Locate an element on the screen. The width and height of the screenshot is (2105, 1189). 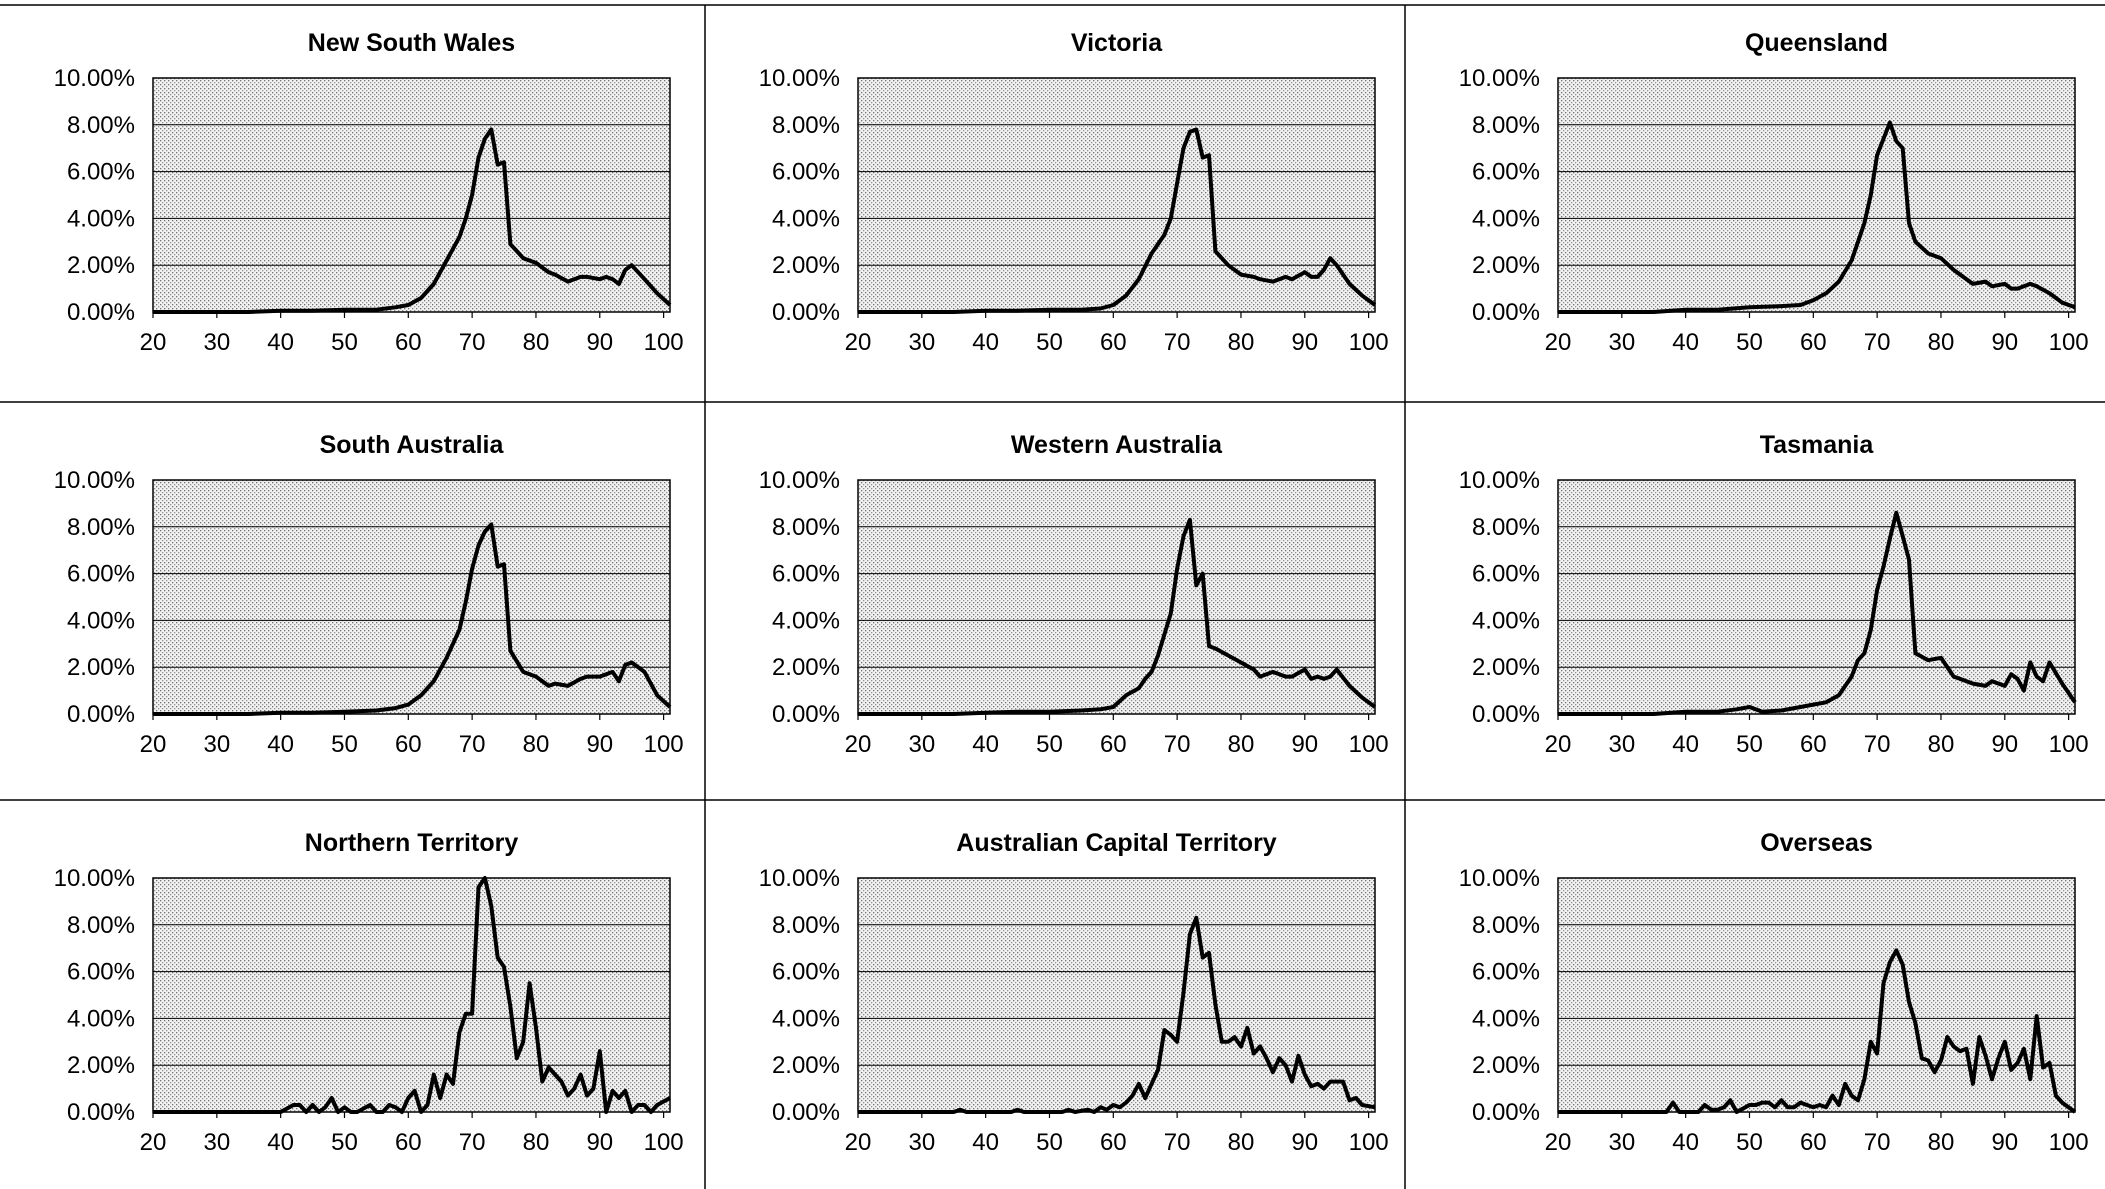
chart-title: New South Wales is located at coordinates (411, 43).